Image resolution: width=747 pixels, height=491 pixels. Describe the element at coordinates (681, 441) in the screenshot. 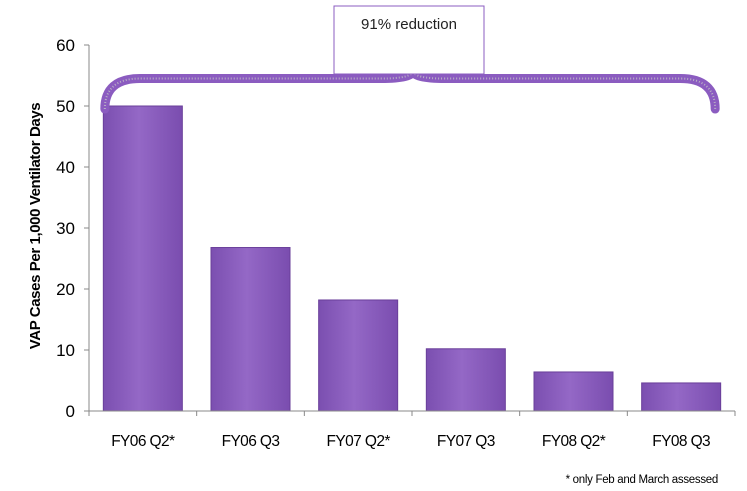

I see `x-tick-label: FY08 Q3` at that location.